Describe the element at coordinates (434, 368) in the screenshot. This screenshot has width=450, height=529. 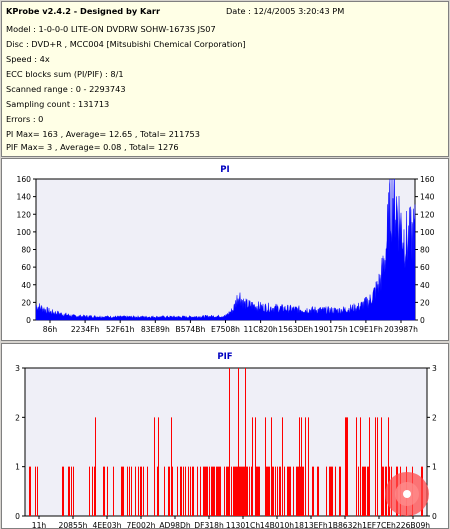
I see `pif-y-tick-label-right: 3` at that location.